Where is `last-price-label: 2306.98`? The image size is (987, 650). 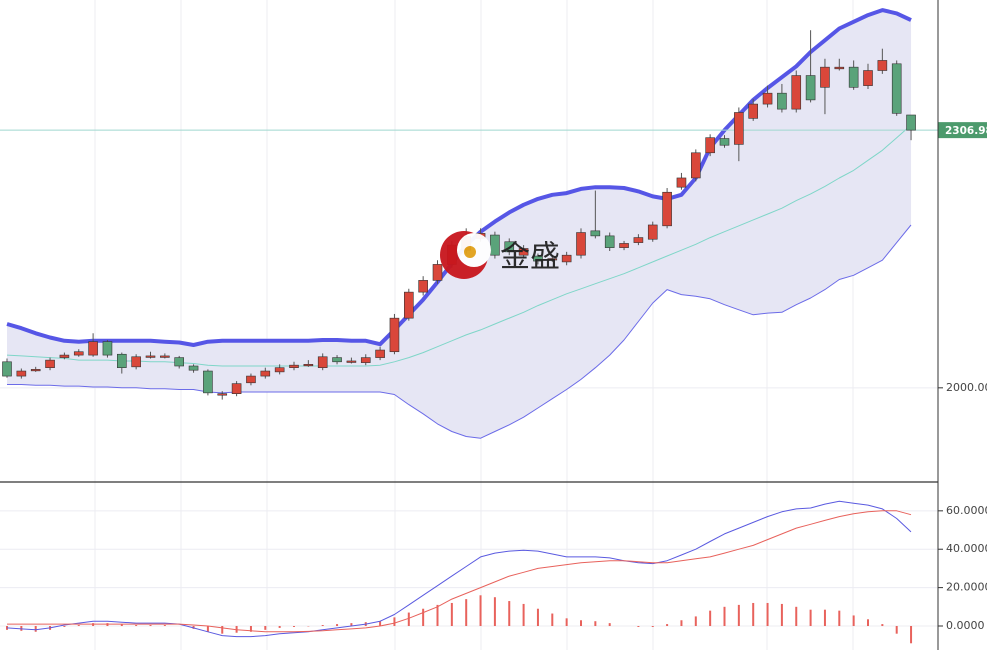
last-price-label: 2306.98 is located at coordinates (966, 131).